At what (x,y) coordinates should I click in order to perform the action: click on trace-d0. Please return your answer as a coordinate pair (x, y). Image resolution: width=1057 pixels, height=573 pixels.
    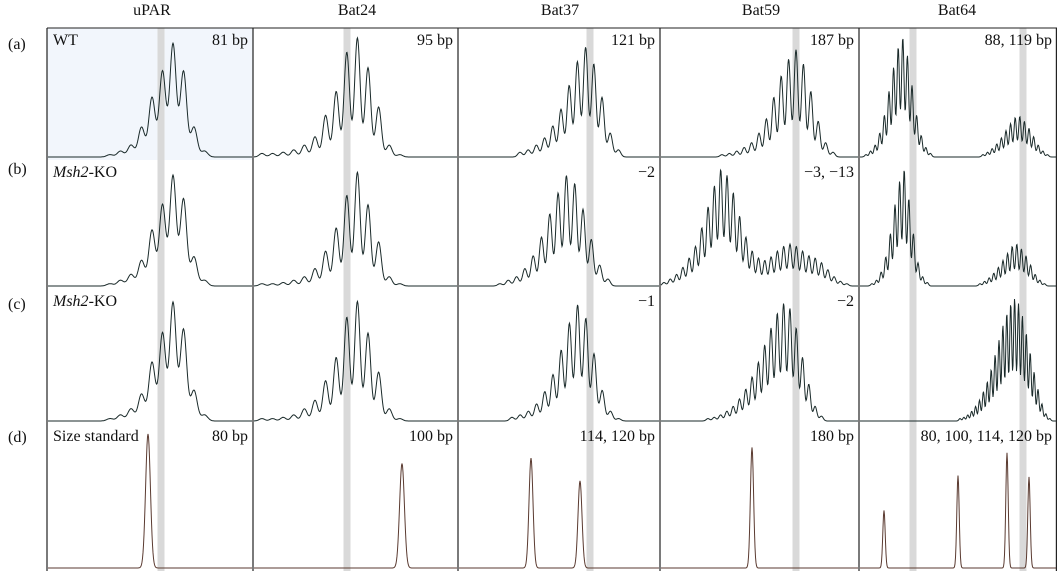
    Looking at the image, I should click on (150, 501).